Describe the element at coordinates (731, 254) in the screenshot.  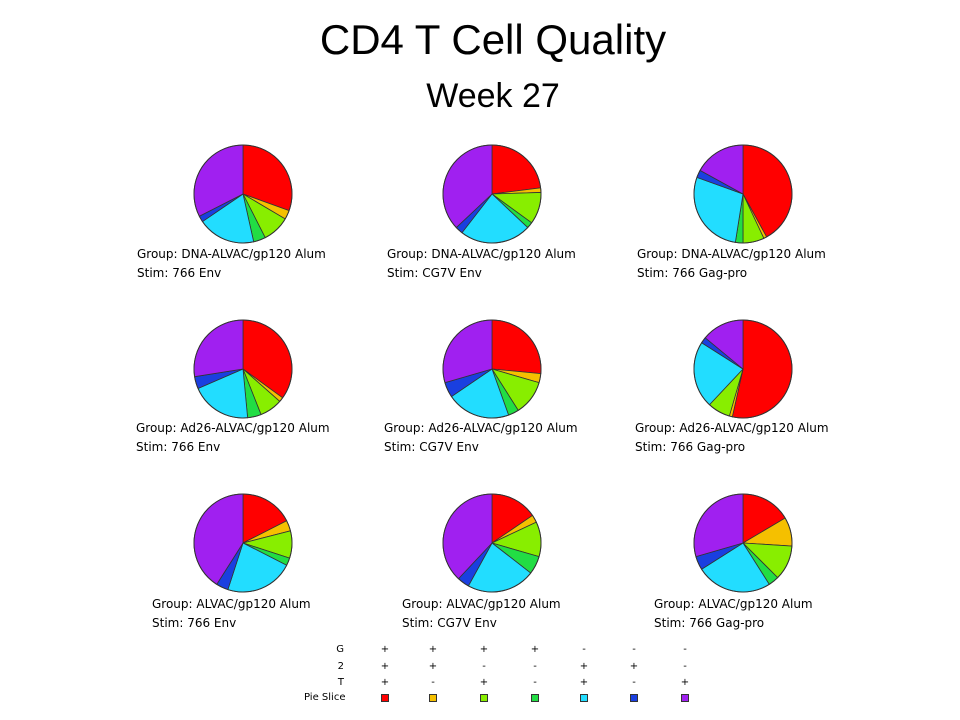
I see `pie-3-group-label: Group: DNA-ALVAC/gp120 Alum` at that location.